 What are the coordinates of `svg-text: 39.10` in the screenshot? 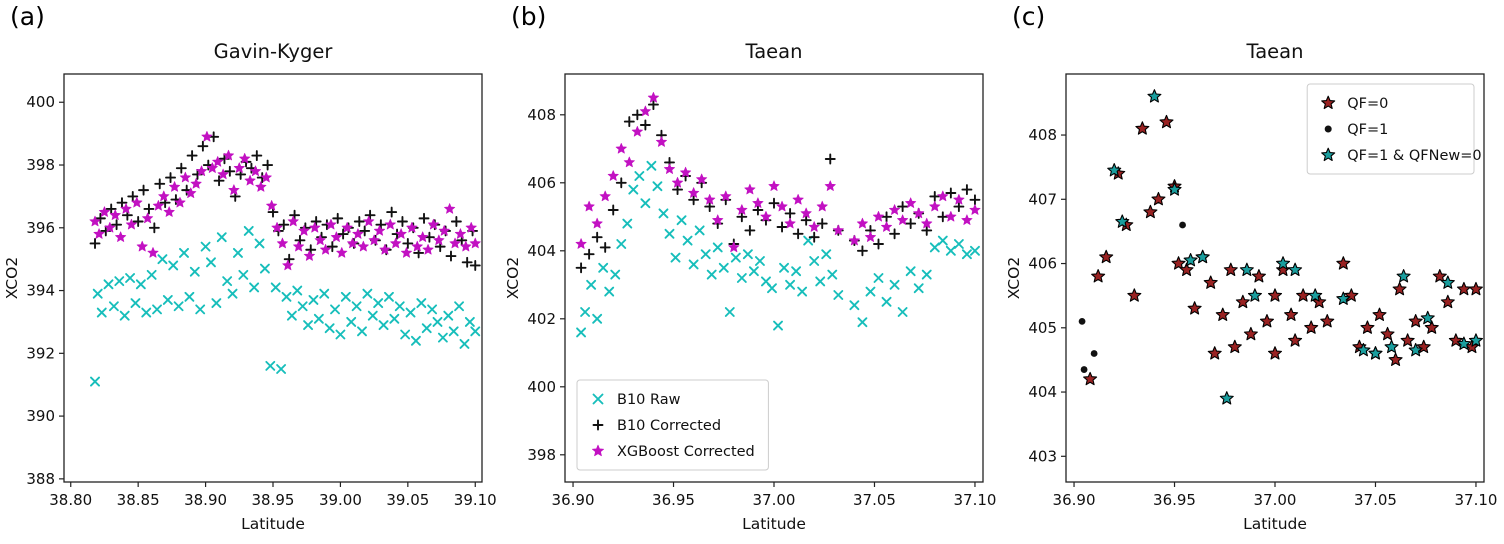 It's located at (475, 500).